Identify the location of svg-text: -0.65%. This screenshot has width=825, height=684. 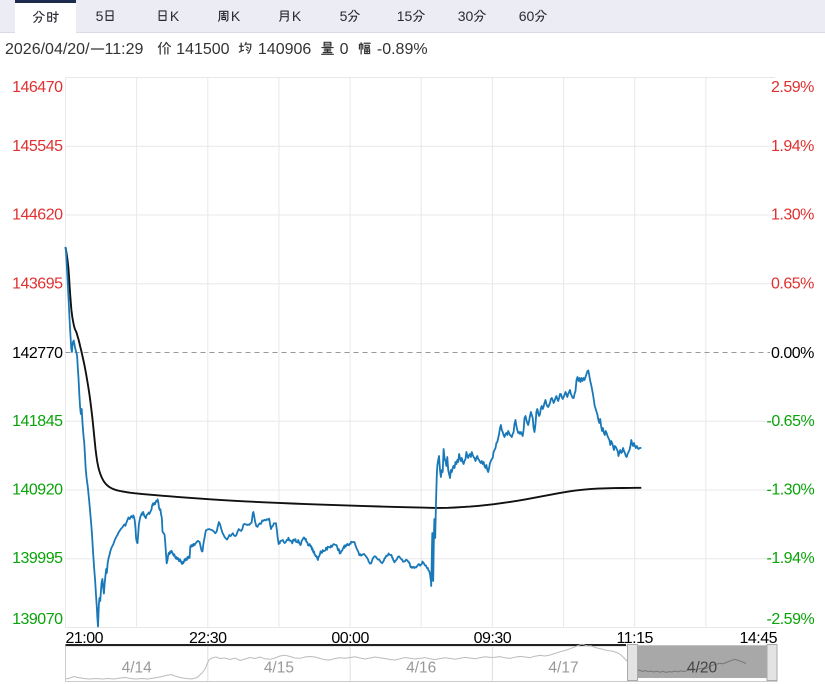
(791, 421).